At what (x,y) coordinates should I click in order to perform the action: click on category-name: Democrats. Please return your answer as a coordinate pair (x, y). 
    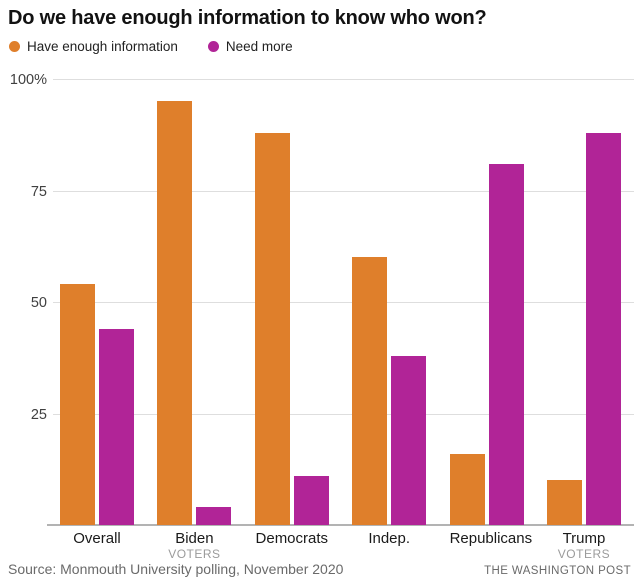
    Looking at the image, I should click on (292, 539).